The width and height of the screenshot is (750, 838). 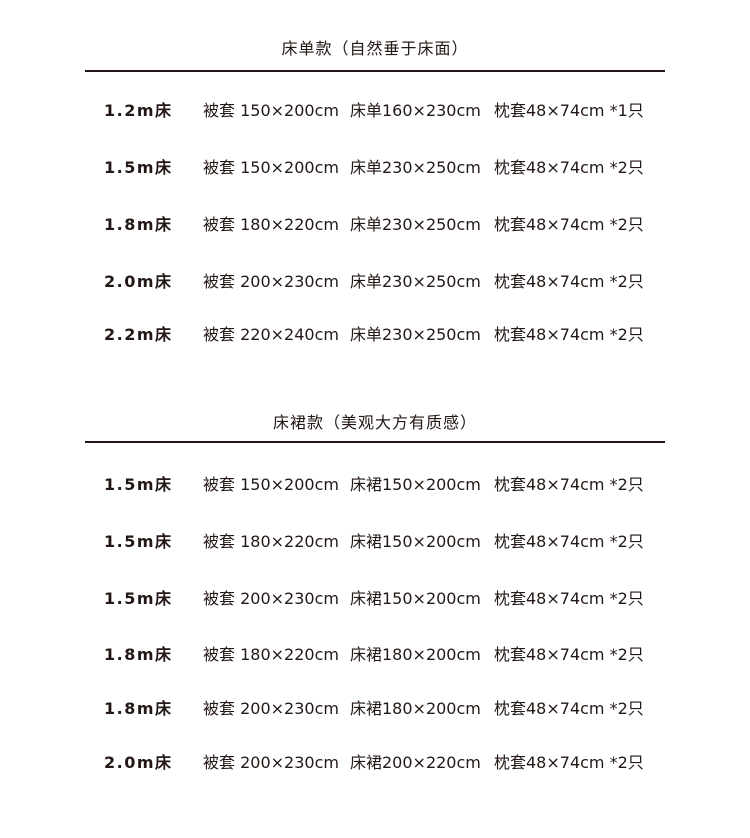 I want to click on sheet-spec: 床裙200×220cm, so click(x=415, y=762).